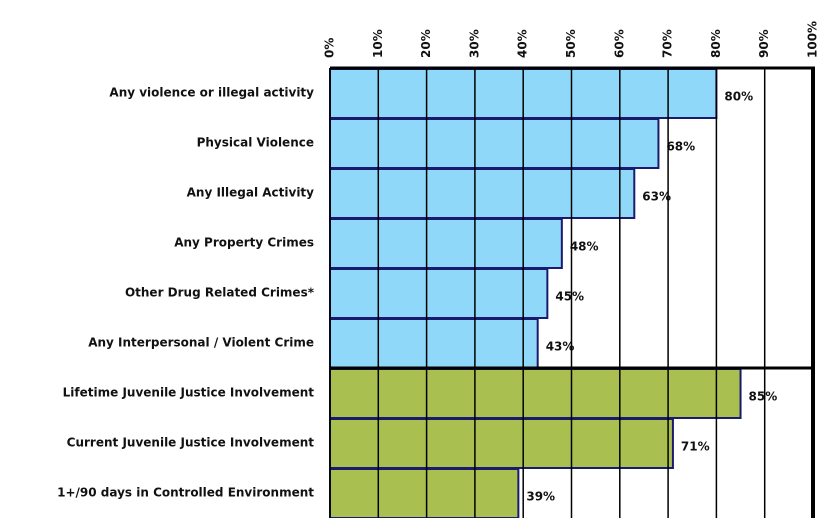 The image size is (823, 518). What do you see at coordinates (584, 247) in the screenshot?
I see `value-label: 48%` at bounding box center [584, 247].